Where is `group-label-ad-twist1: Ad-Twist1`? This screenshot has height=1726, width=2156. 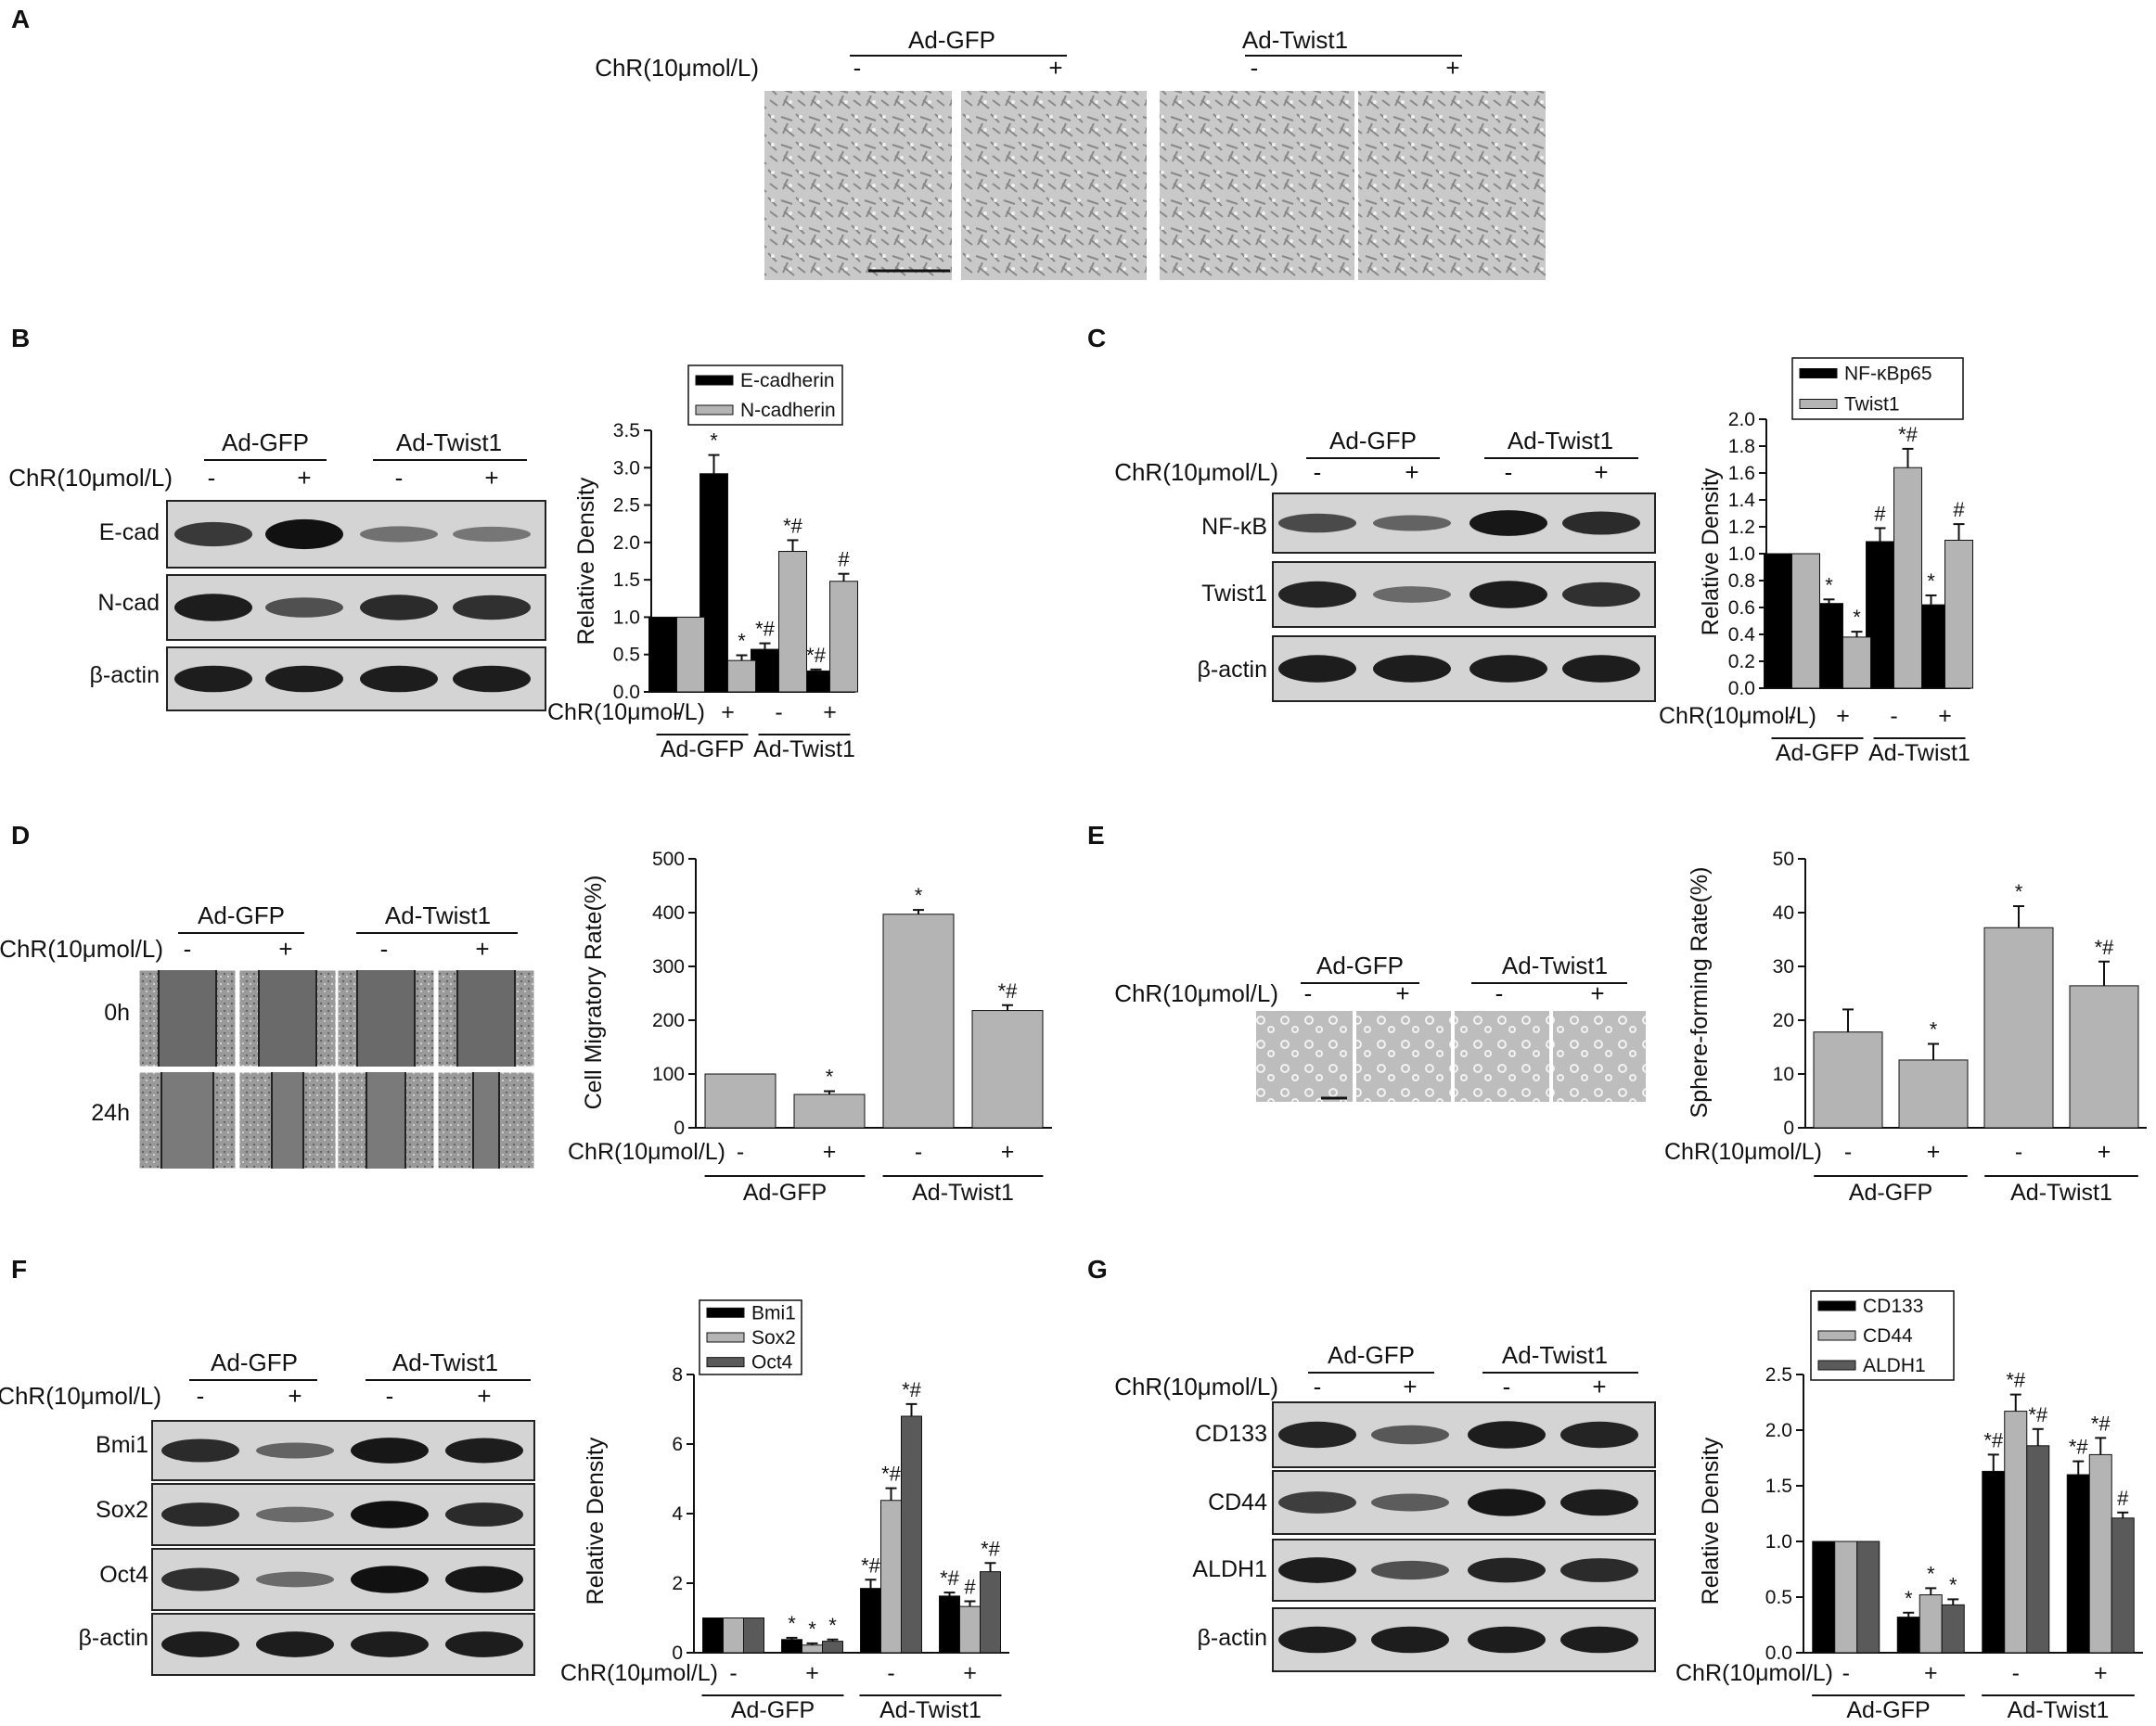 group-label-ad-twist1: Ad-Twist1 is located at coordinates (1295, 40).